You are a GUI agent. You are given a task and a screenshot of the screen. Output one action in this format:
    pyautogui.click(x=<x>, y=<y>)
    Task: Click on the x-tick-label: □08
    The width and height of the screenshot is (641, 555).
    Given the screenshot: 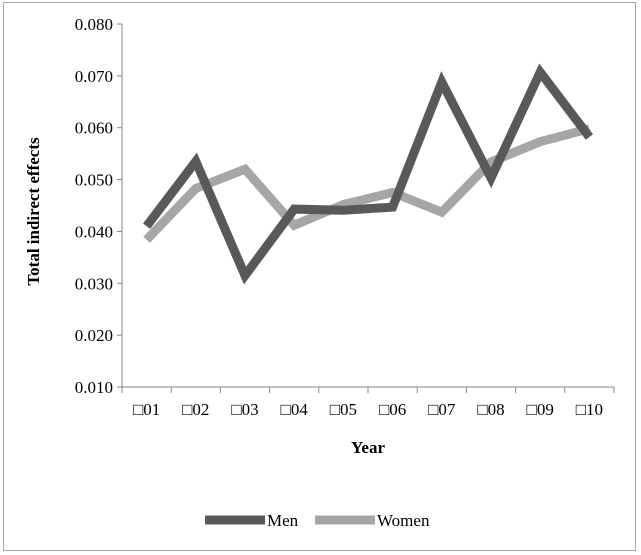 What is the action you would take?
    pyautogui.click(x=490, y=409)
    